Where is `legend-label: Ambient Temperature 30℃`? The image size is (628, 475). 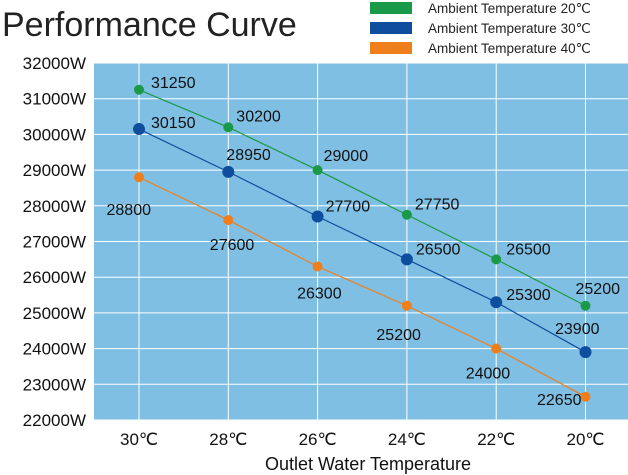
legend-label: Ambient Temperature 30℃ is located at coordinates (509, 28).